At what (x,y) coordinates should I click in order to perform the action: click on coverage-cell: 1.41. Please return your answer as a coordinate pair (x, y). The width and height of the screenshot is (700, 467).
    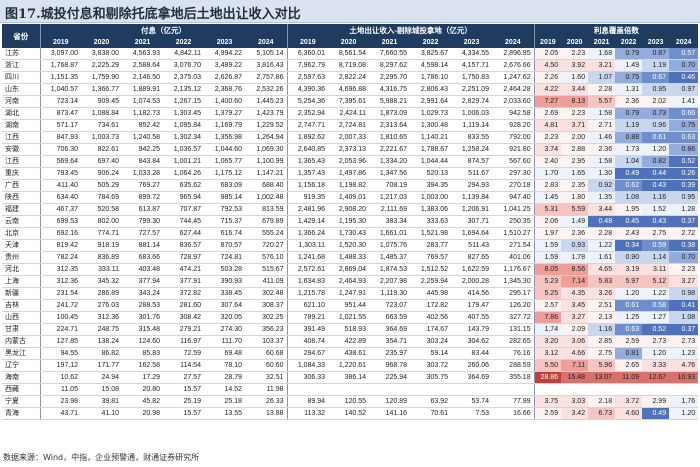
    Looking at the image, I should click on (684, 101).